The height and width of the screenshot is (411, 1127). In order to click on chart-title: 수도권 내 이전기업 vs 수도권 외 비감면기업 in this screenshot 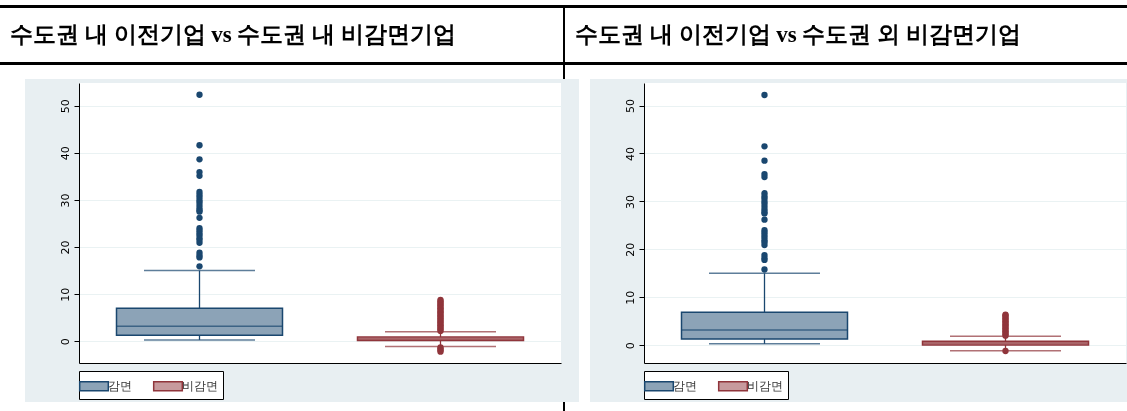, I will do `click(846, 36)`.